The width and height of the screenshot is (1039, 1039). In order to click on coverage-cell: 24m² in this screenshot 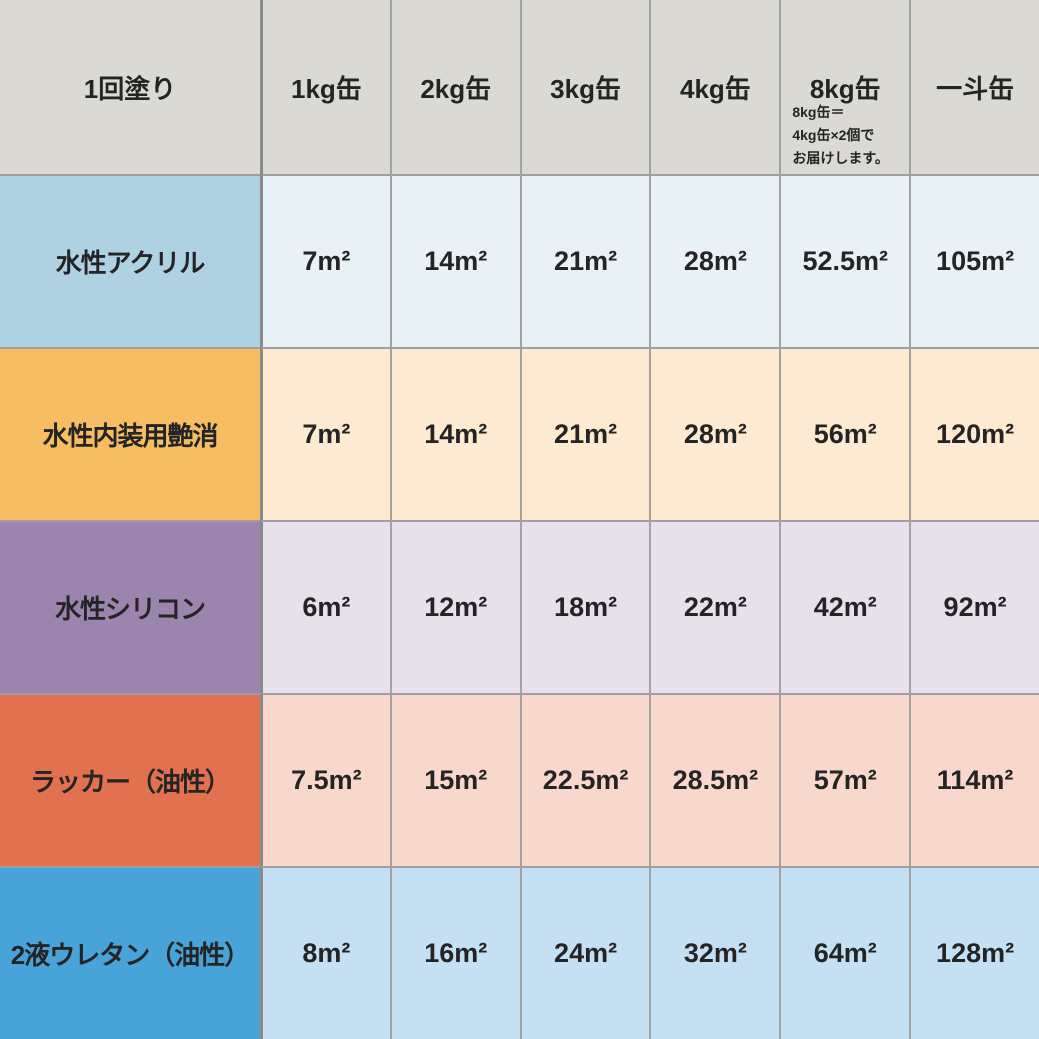, I will do `click(584, 952)`.